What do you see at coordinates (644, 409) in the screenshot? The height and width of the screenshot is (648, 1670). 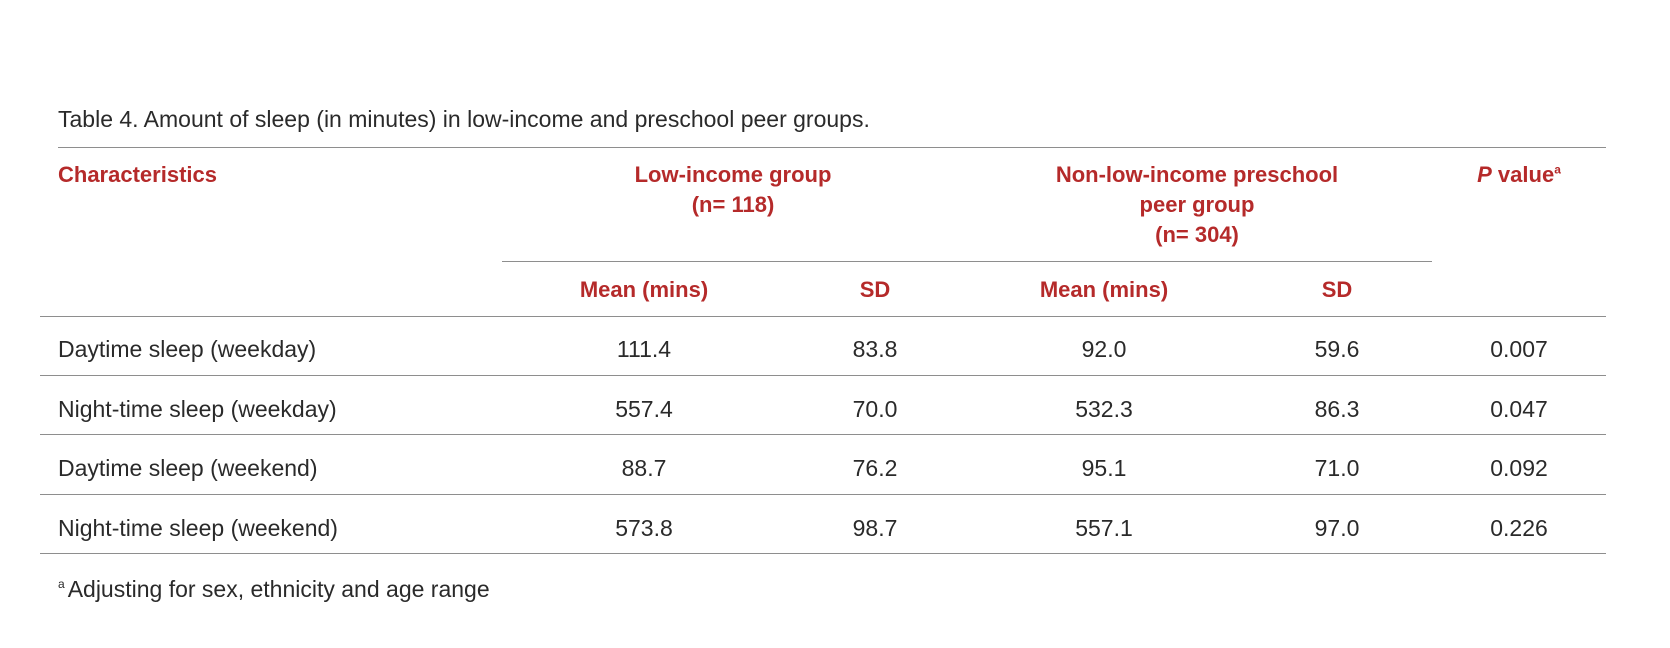 I see `row-2-low-mean: 557.4` at bounding box center [644, 409].